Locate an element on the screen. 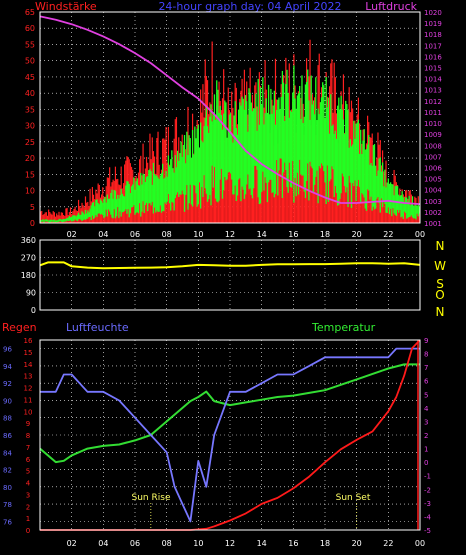 This screenshot has width=466, height=555. y-tick-label: 0 is located at coordinates (32, 223).